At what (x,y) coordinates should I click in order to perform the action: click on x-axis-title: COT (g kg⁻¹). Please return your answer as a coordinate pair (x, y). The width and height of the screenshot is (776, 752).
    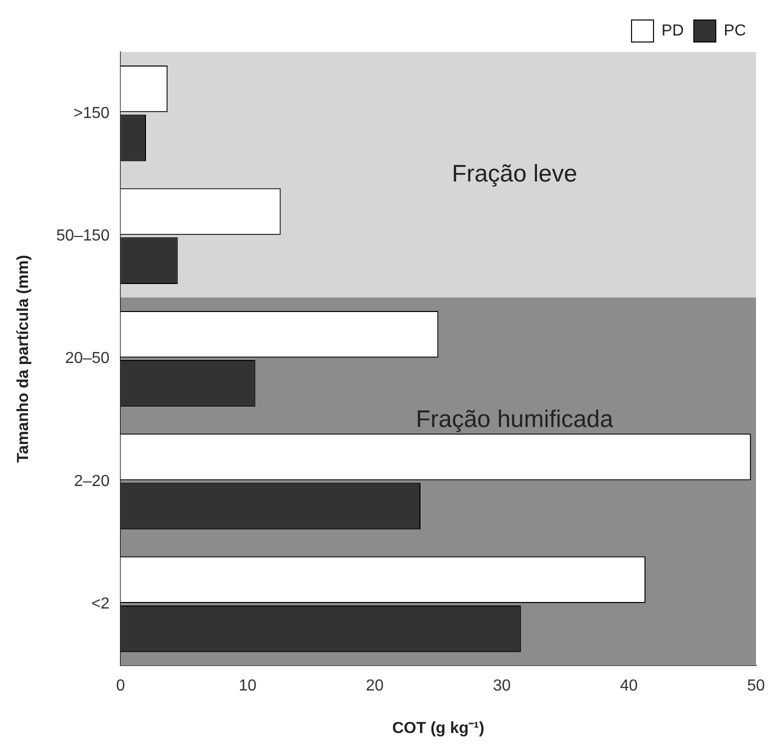
    Looking at the image, I should click on (438, 728).